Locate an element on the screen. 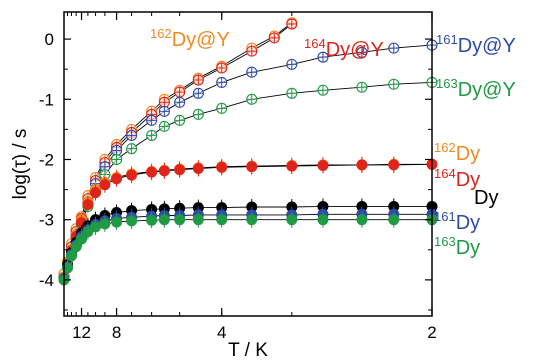 The image size is (541, 362). series-label: 163Dy is located at coordinates (457, 246).